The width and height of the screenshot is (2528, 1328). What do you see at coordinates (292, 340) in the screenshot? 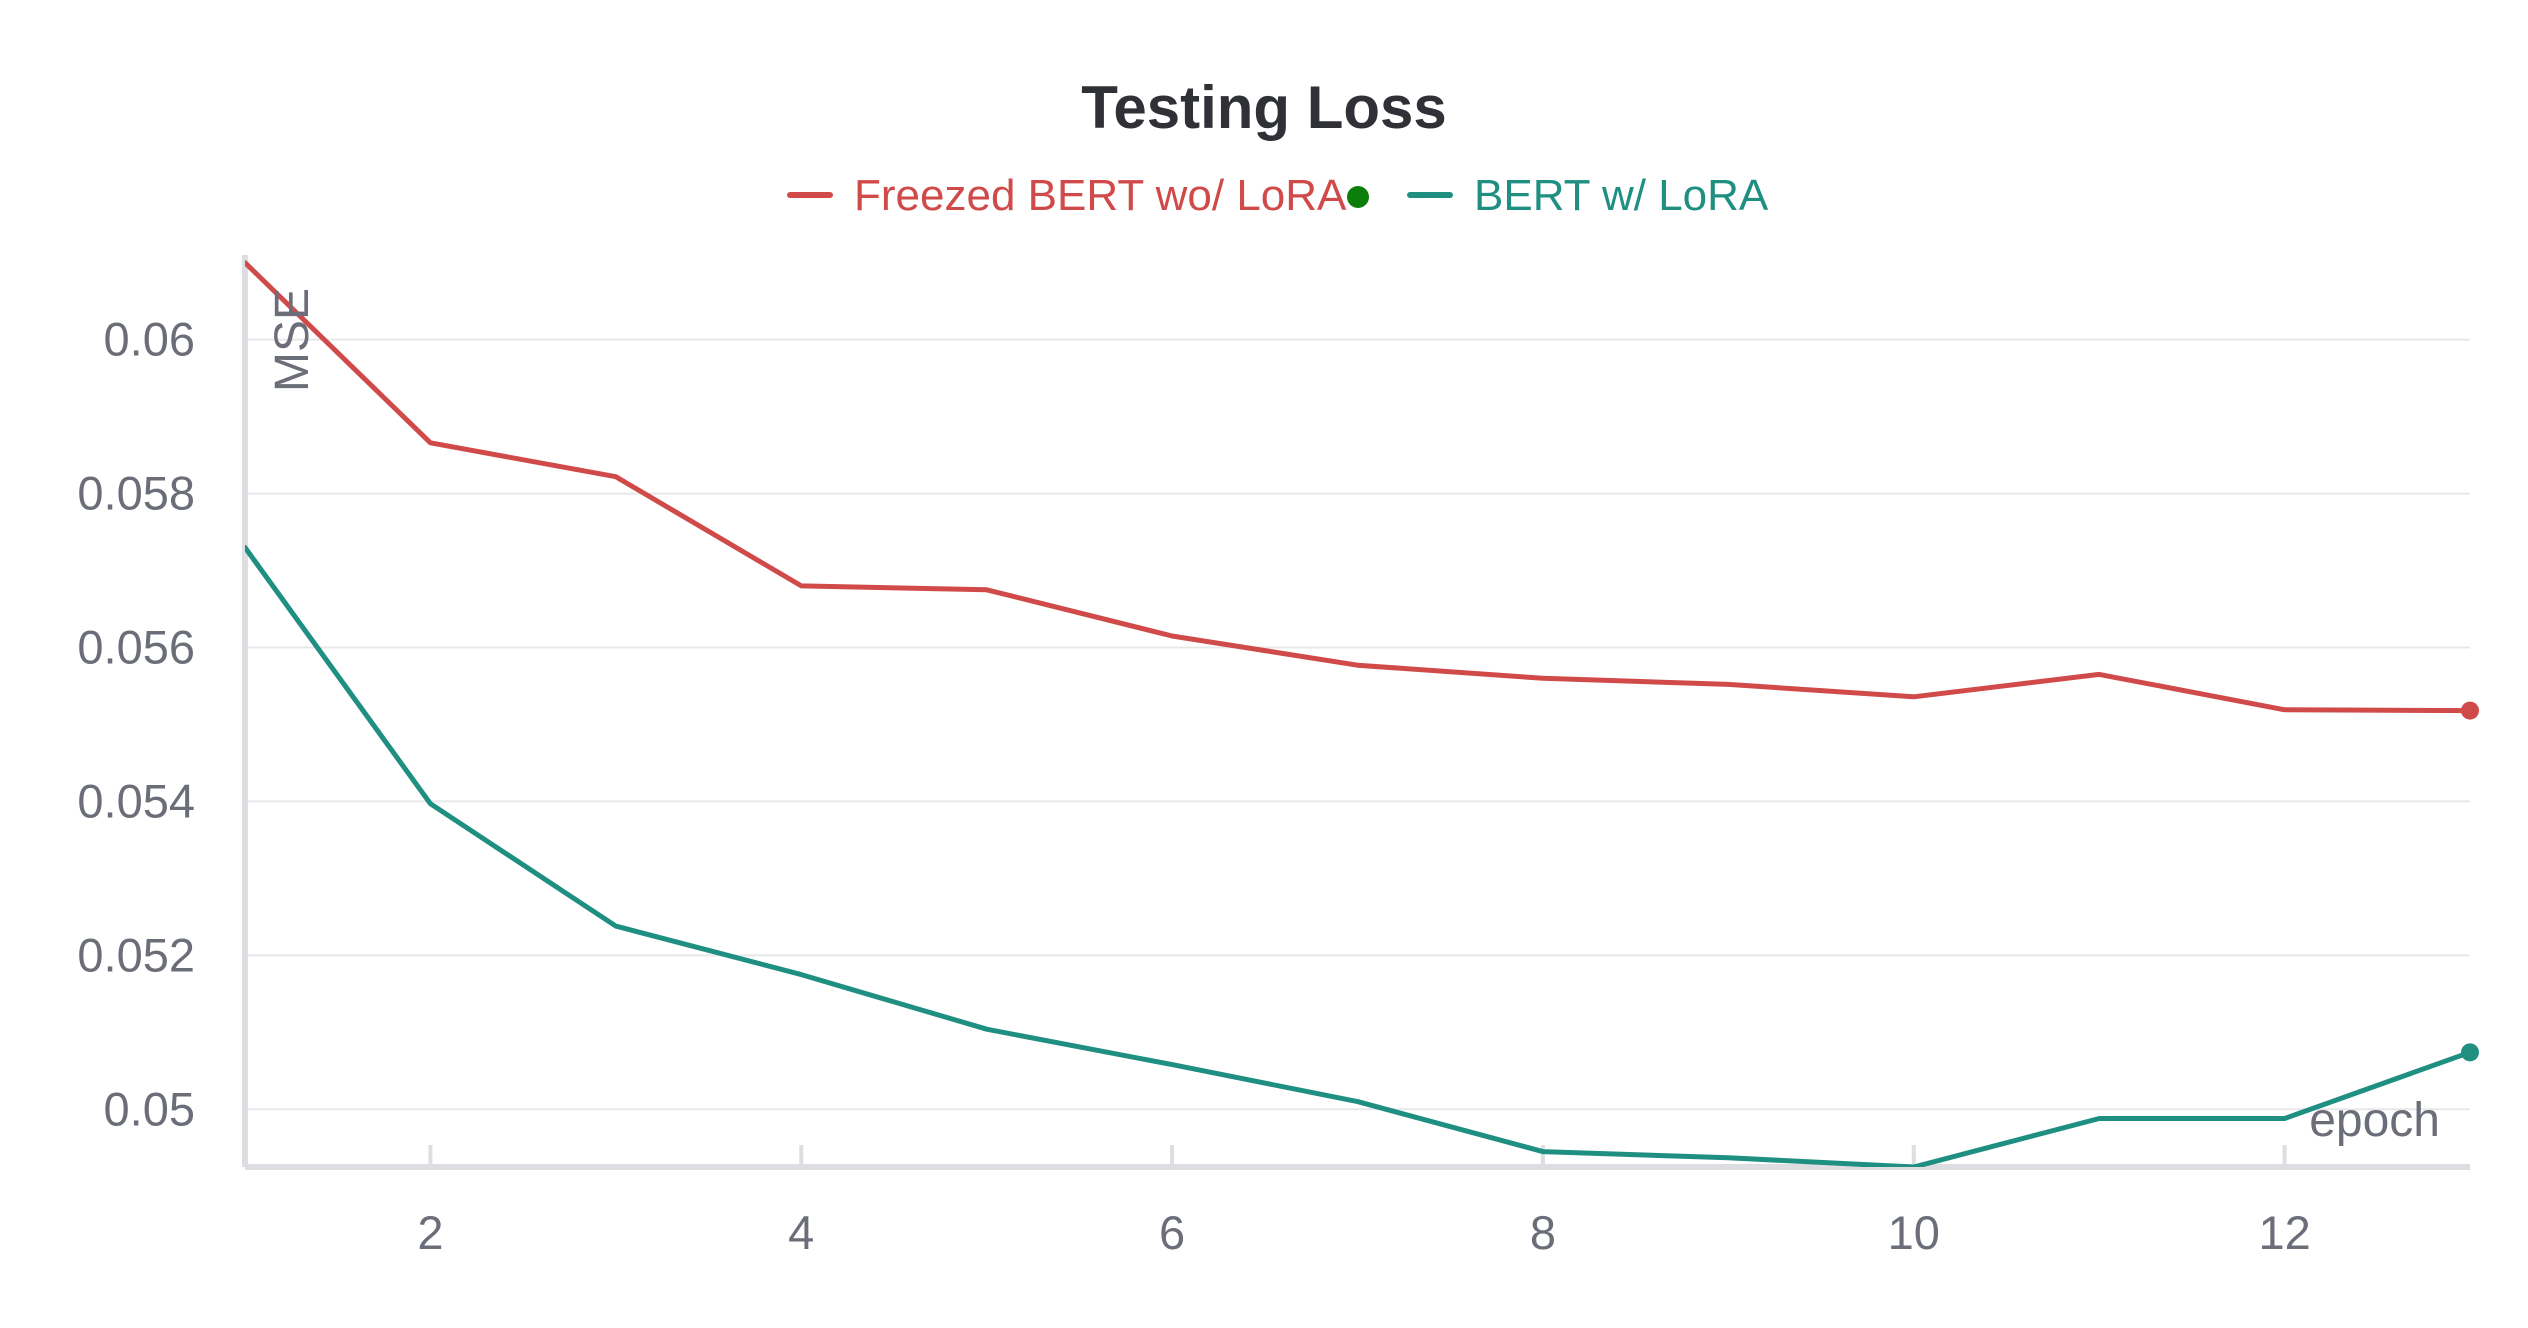
I see `y-axis-label: MSE` at bounding box center [292, 340].